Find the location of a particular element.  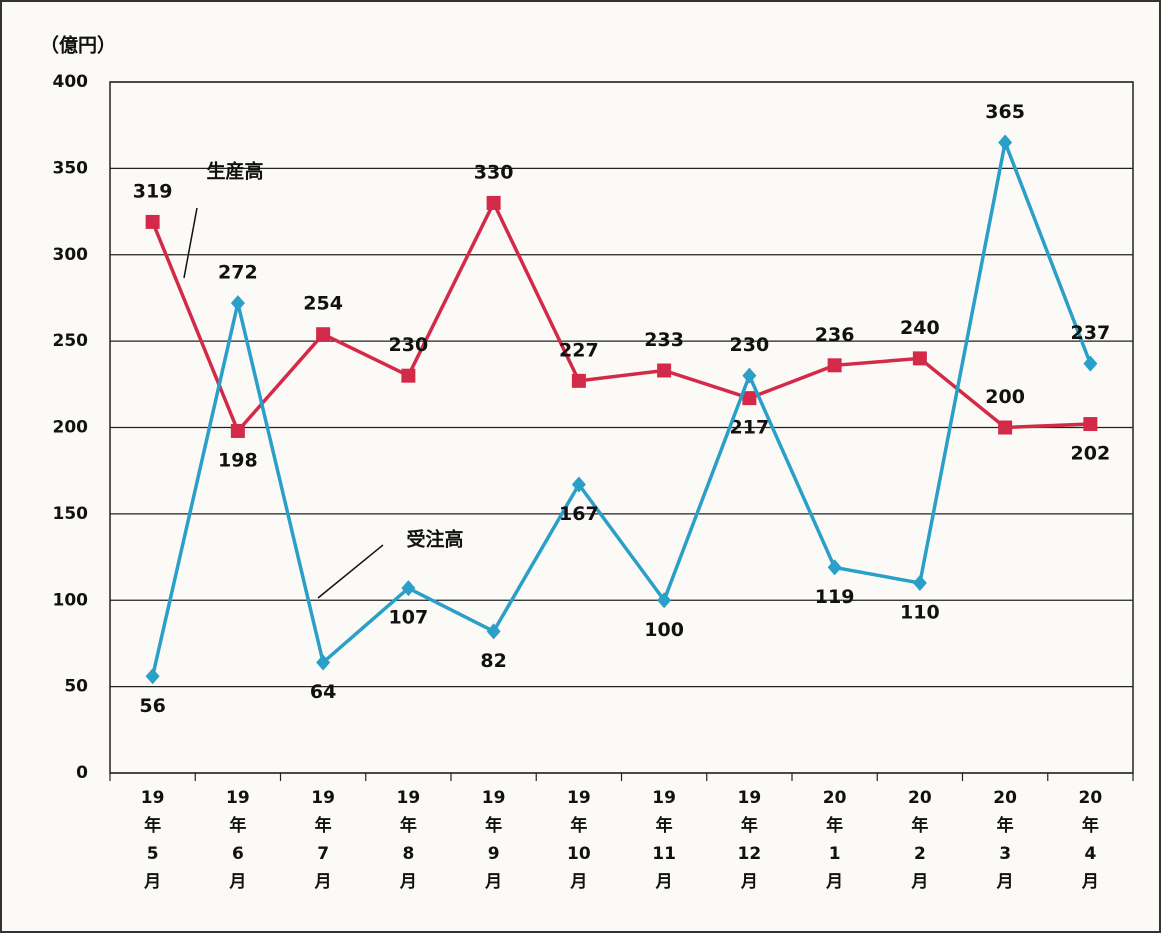

data-label: 217 is located at coordinates (750, 428).